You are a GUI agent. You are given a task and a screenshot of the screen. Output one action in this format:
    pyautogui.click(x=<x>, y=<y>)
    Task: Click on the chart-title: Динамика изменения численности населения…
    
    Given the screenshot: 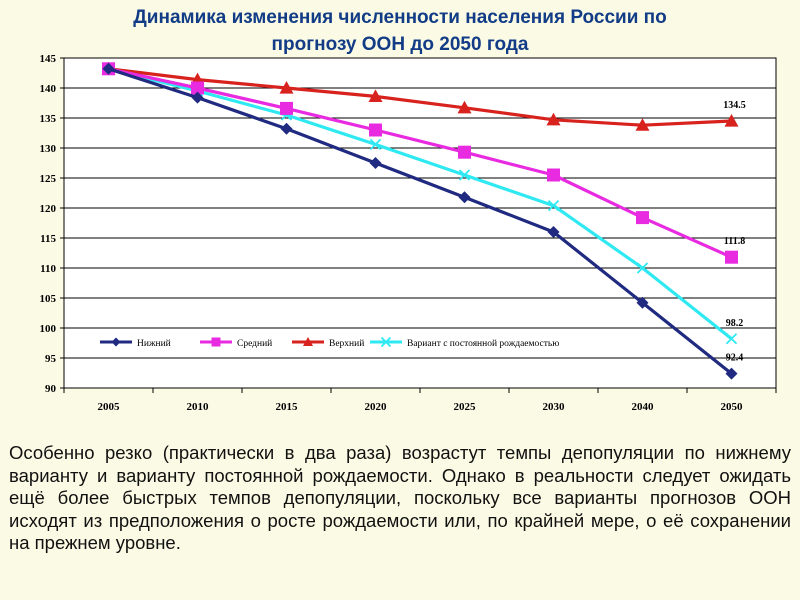 What is the action you would take?
    pyautogui.click(x=400, y=31)
    